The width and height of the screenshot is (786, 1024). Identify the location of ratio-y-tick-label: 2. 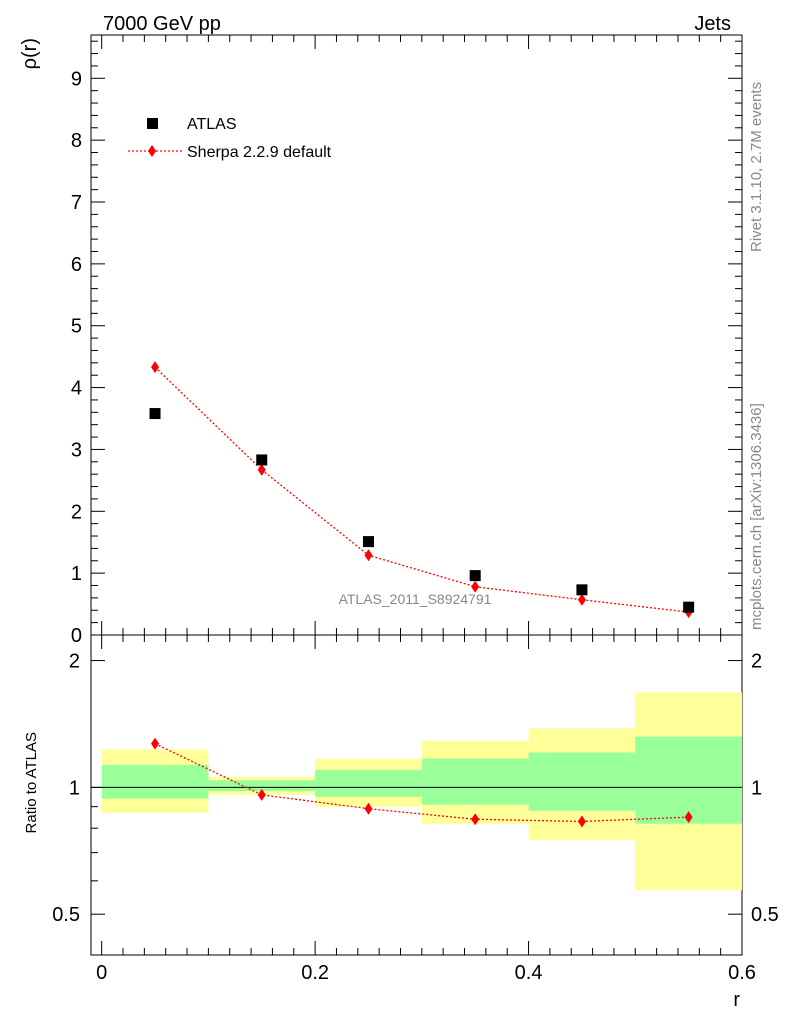
(74, 662).